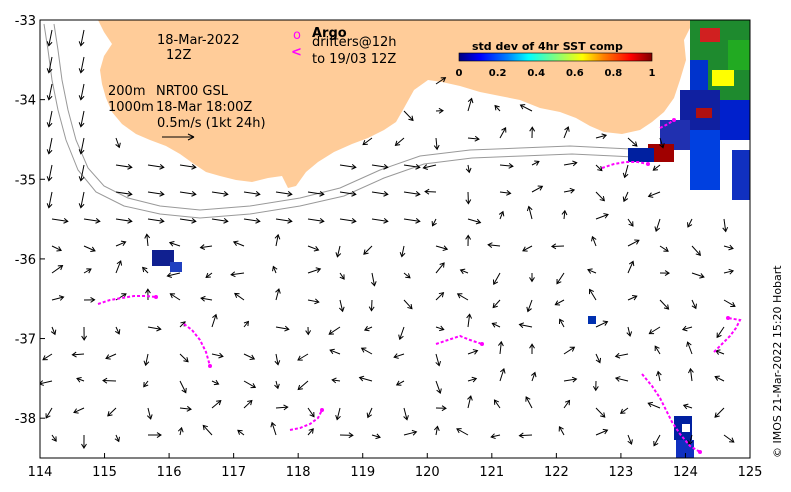 Image resolution: width=791 pixels, height=492 pixels. What do you see at coordinates (556, 73) in the screenshot?
I see `colorbar-ticks: 0 0.2 0.4 0.6 0.8 1` at bounding box center [556, 73].